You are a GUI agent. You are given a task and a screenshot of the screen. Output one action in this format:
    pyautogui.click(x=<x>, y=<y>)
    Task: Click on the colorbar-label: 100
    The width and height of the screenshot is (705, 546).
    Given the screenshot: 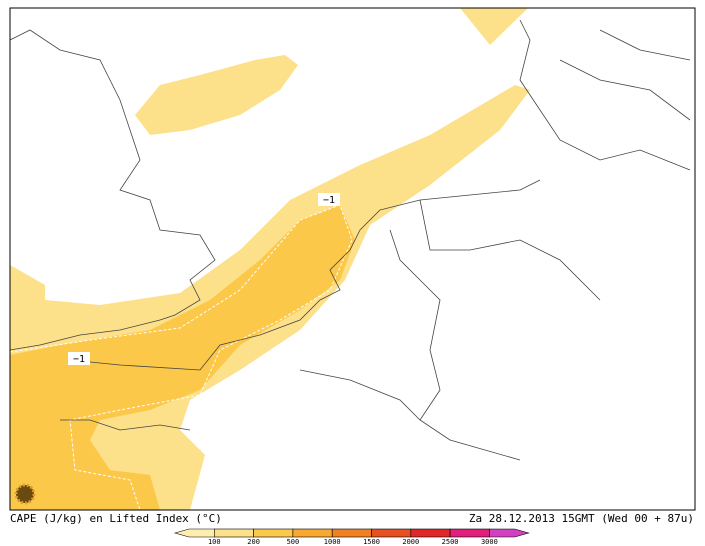 What is the action you would take?
    pyautogui.click(x=214, y=542)
    